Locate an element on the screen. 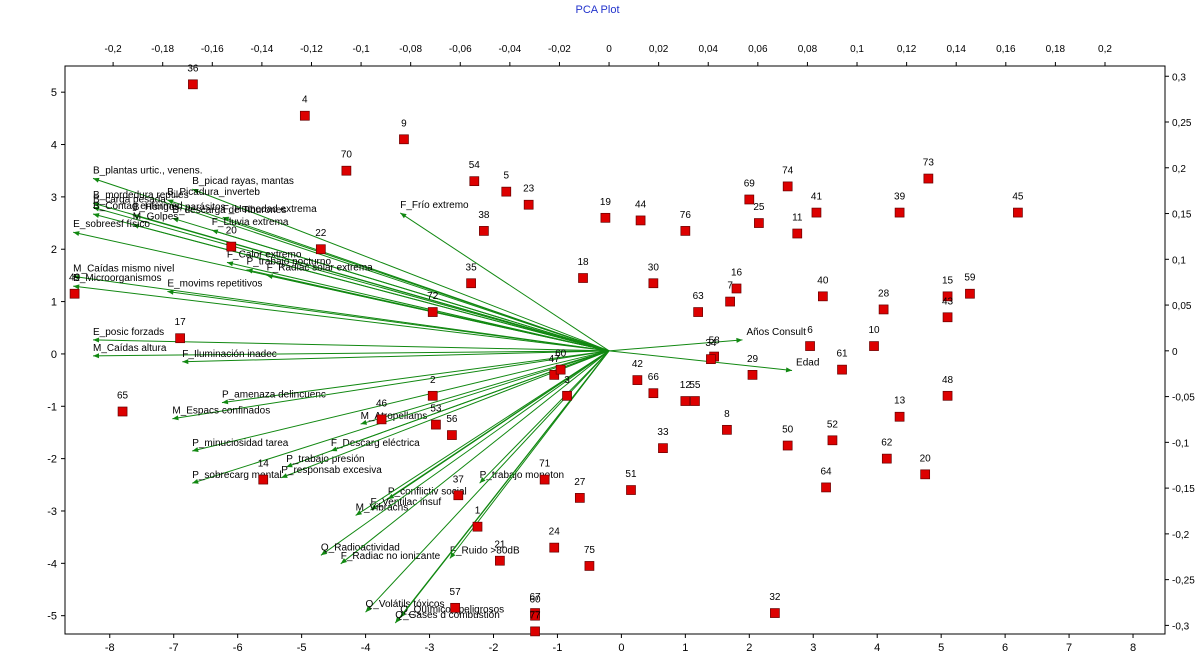 The width and height of the screenshot is (1195, 662). point-label: 3 is located at coordinates (567, 380).